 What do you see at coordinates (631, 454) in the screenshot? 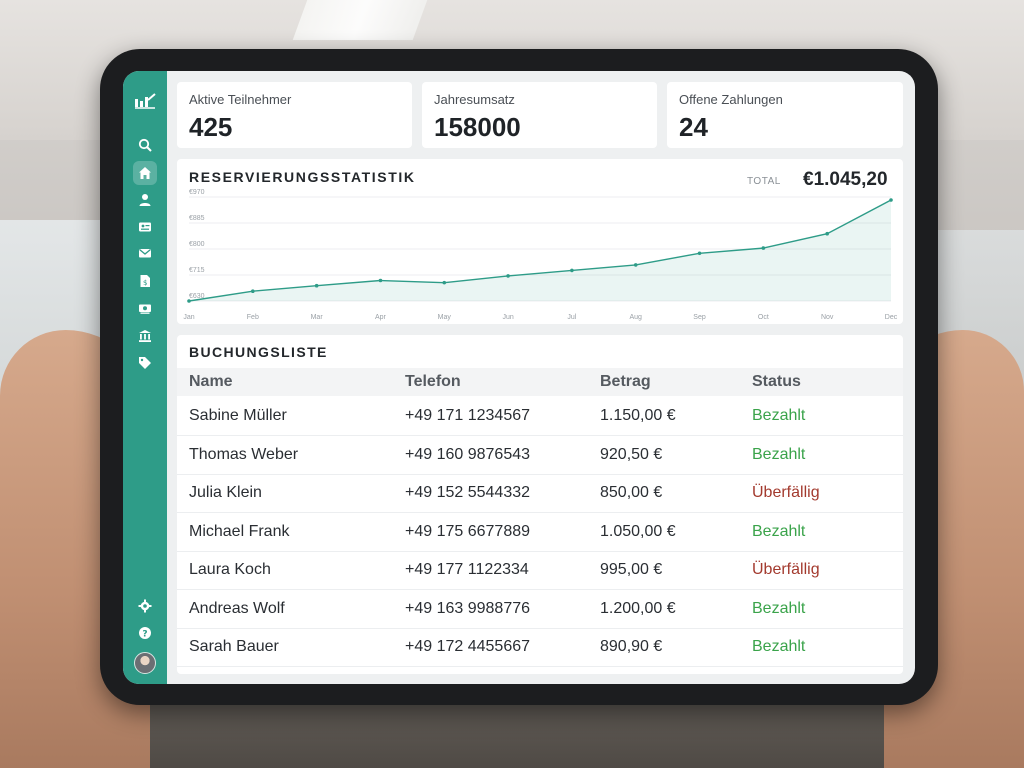
I see `cell-amount: 920,50 €` at bounding box center [631, 454].